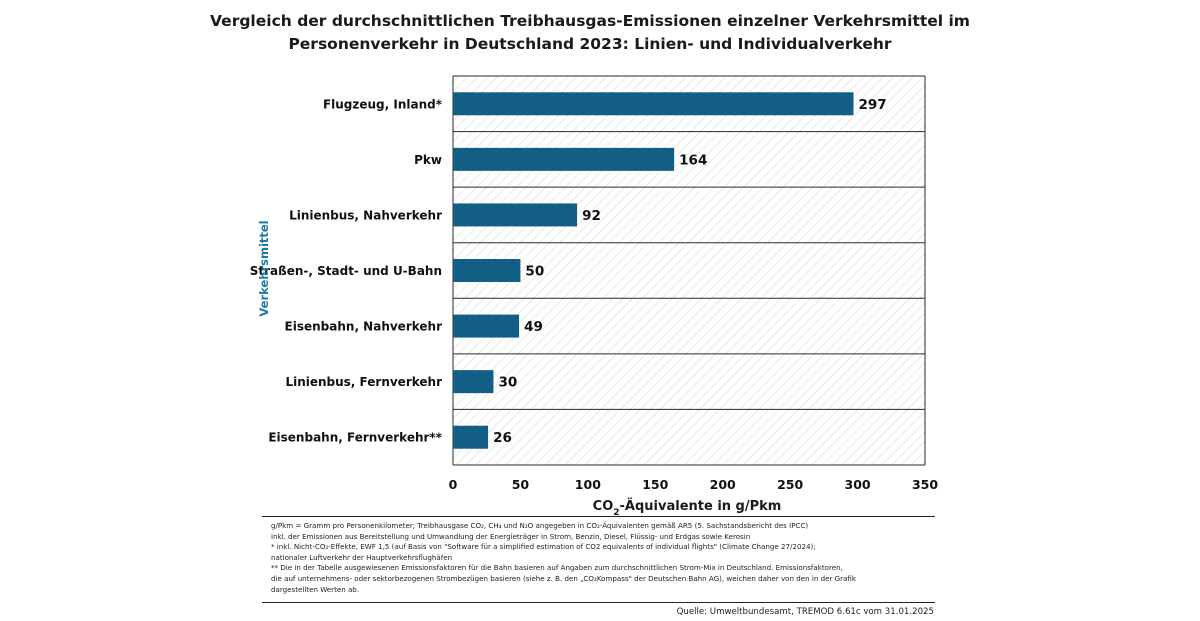 The width and height of the screenshot is (1200, 621). What do you see at coordinates (363, 382) in the screenshot?
I see `category-label: Linienbus, Fernverkehr` at bounding box center [363, 382].